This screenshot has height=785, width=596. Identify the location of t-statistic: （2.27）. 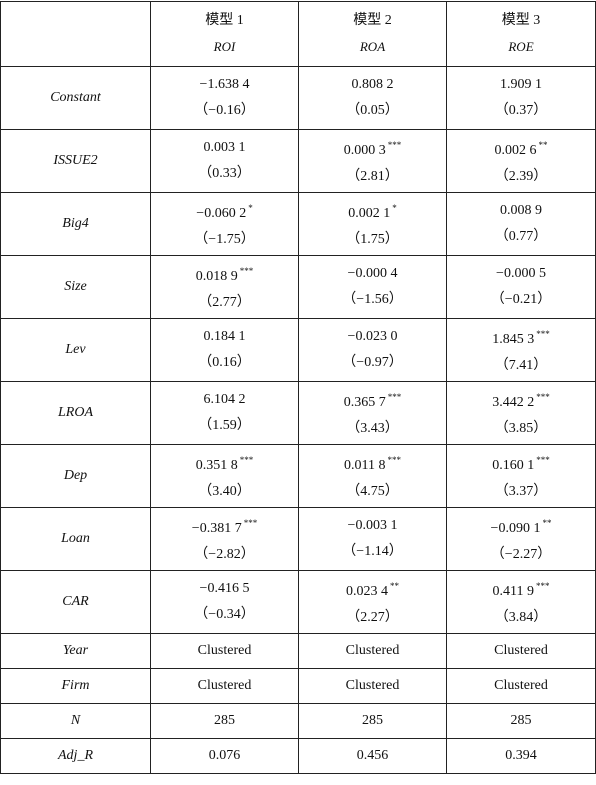
(372, 617).